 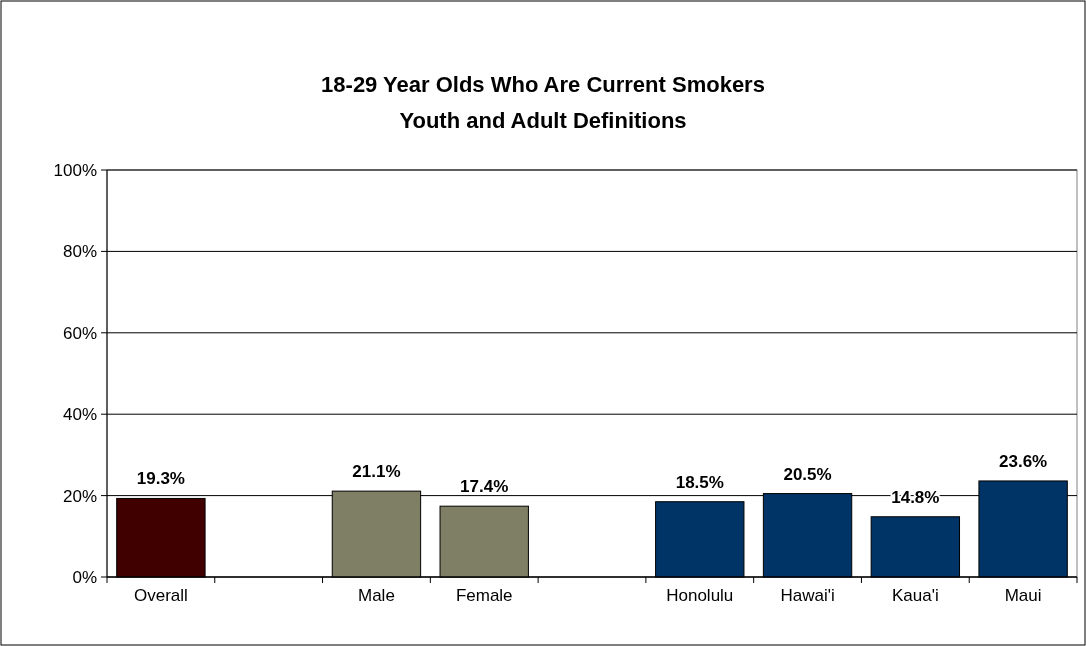 I want to click on chart-subtitle: Youth and Adult Definitions, so click(x=543, y=120).